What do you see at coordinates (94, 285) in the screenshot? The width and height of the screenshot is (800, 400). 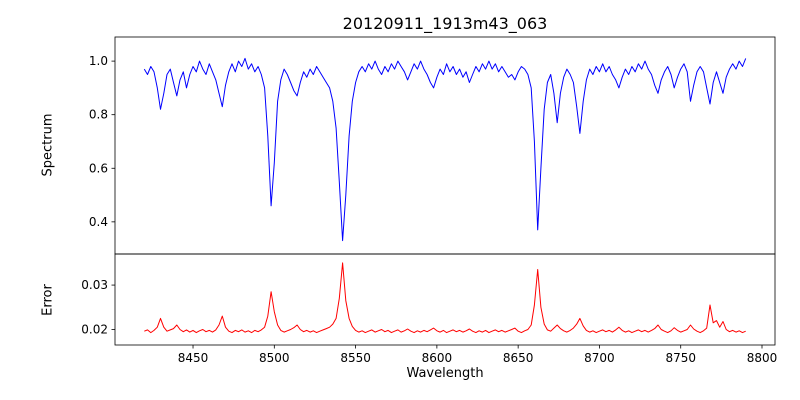 I see `error-y-tick-label: 0.03` at bounding box center [94, 285].